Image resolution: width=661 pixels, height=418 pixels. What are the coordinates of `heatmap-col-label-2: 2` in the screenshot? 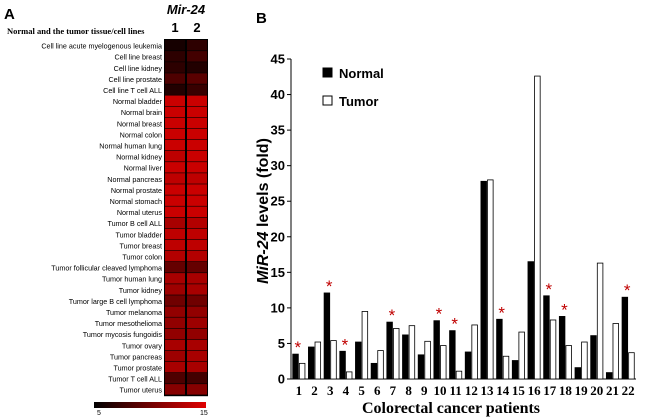 It's located at (196, 27).